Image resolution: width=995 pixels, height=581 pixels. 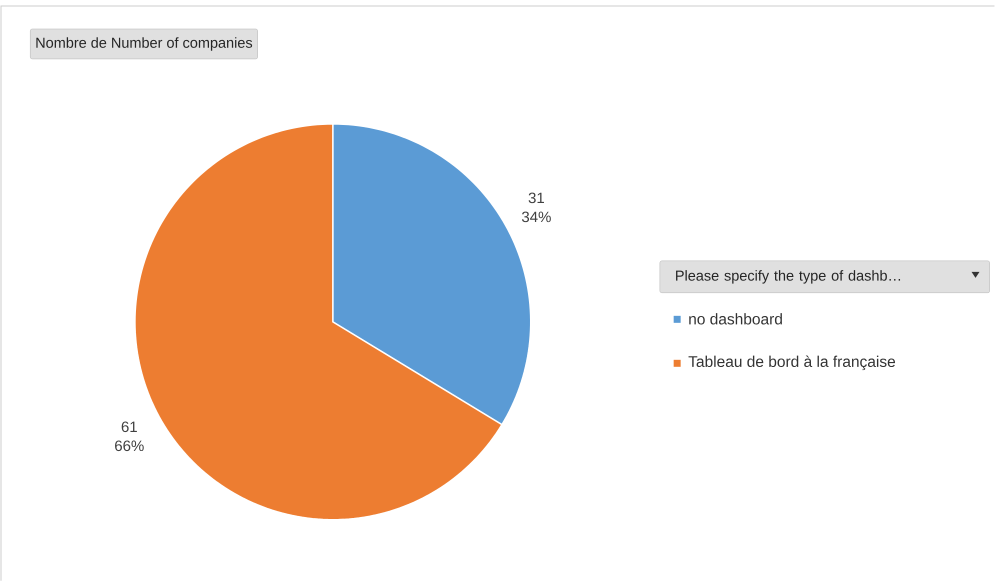 What do you see at coordinates (144, 44) in the screenshot?
I see `chart-title: Nombre de Number of companies` at bounding box center [144, 44].